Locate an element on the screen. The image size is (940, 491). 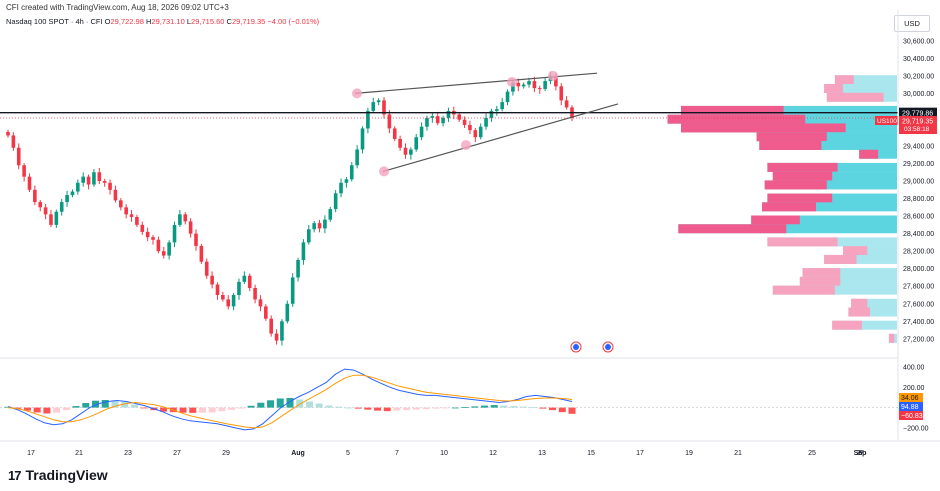
macd-value-label: −60.83 is located at coordinates (912, 416).